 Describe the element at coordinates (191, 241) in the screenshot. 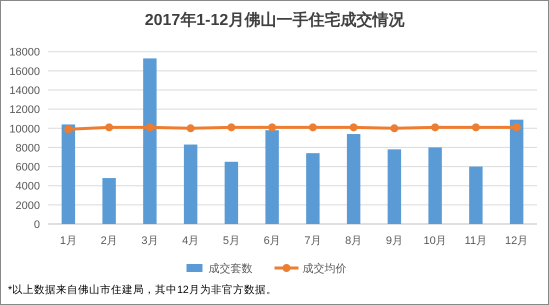

I see `x-tick-label: 4月` at that location.